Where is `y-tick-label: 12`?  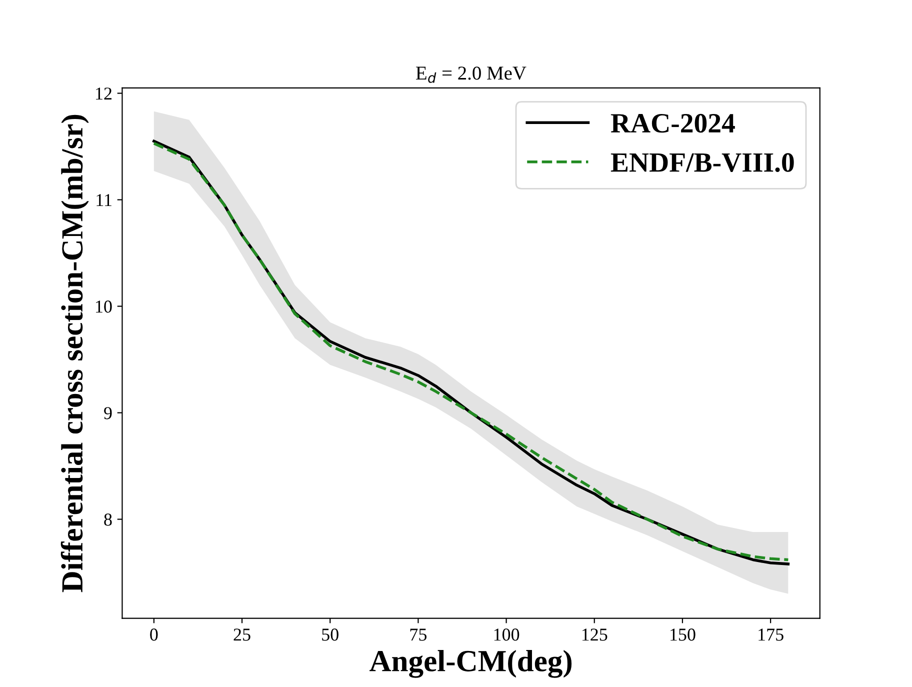 y-tick-label: 12 is located at coordinates (104, 94).